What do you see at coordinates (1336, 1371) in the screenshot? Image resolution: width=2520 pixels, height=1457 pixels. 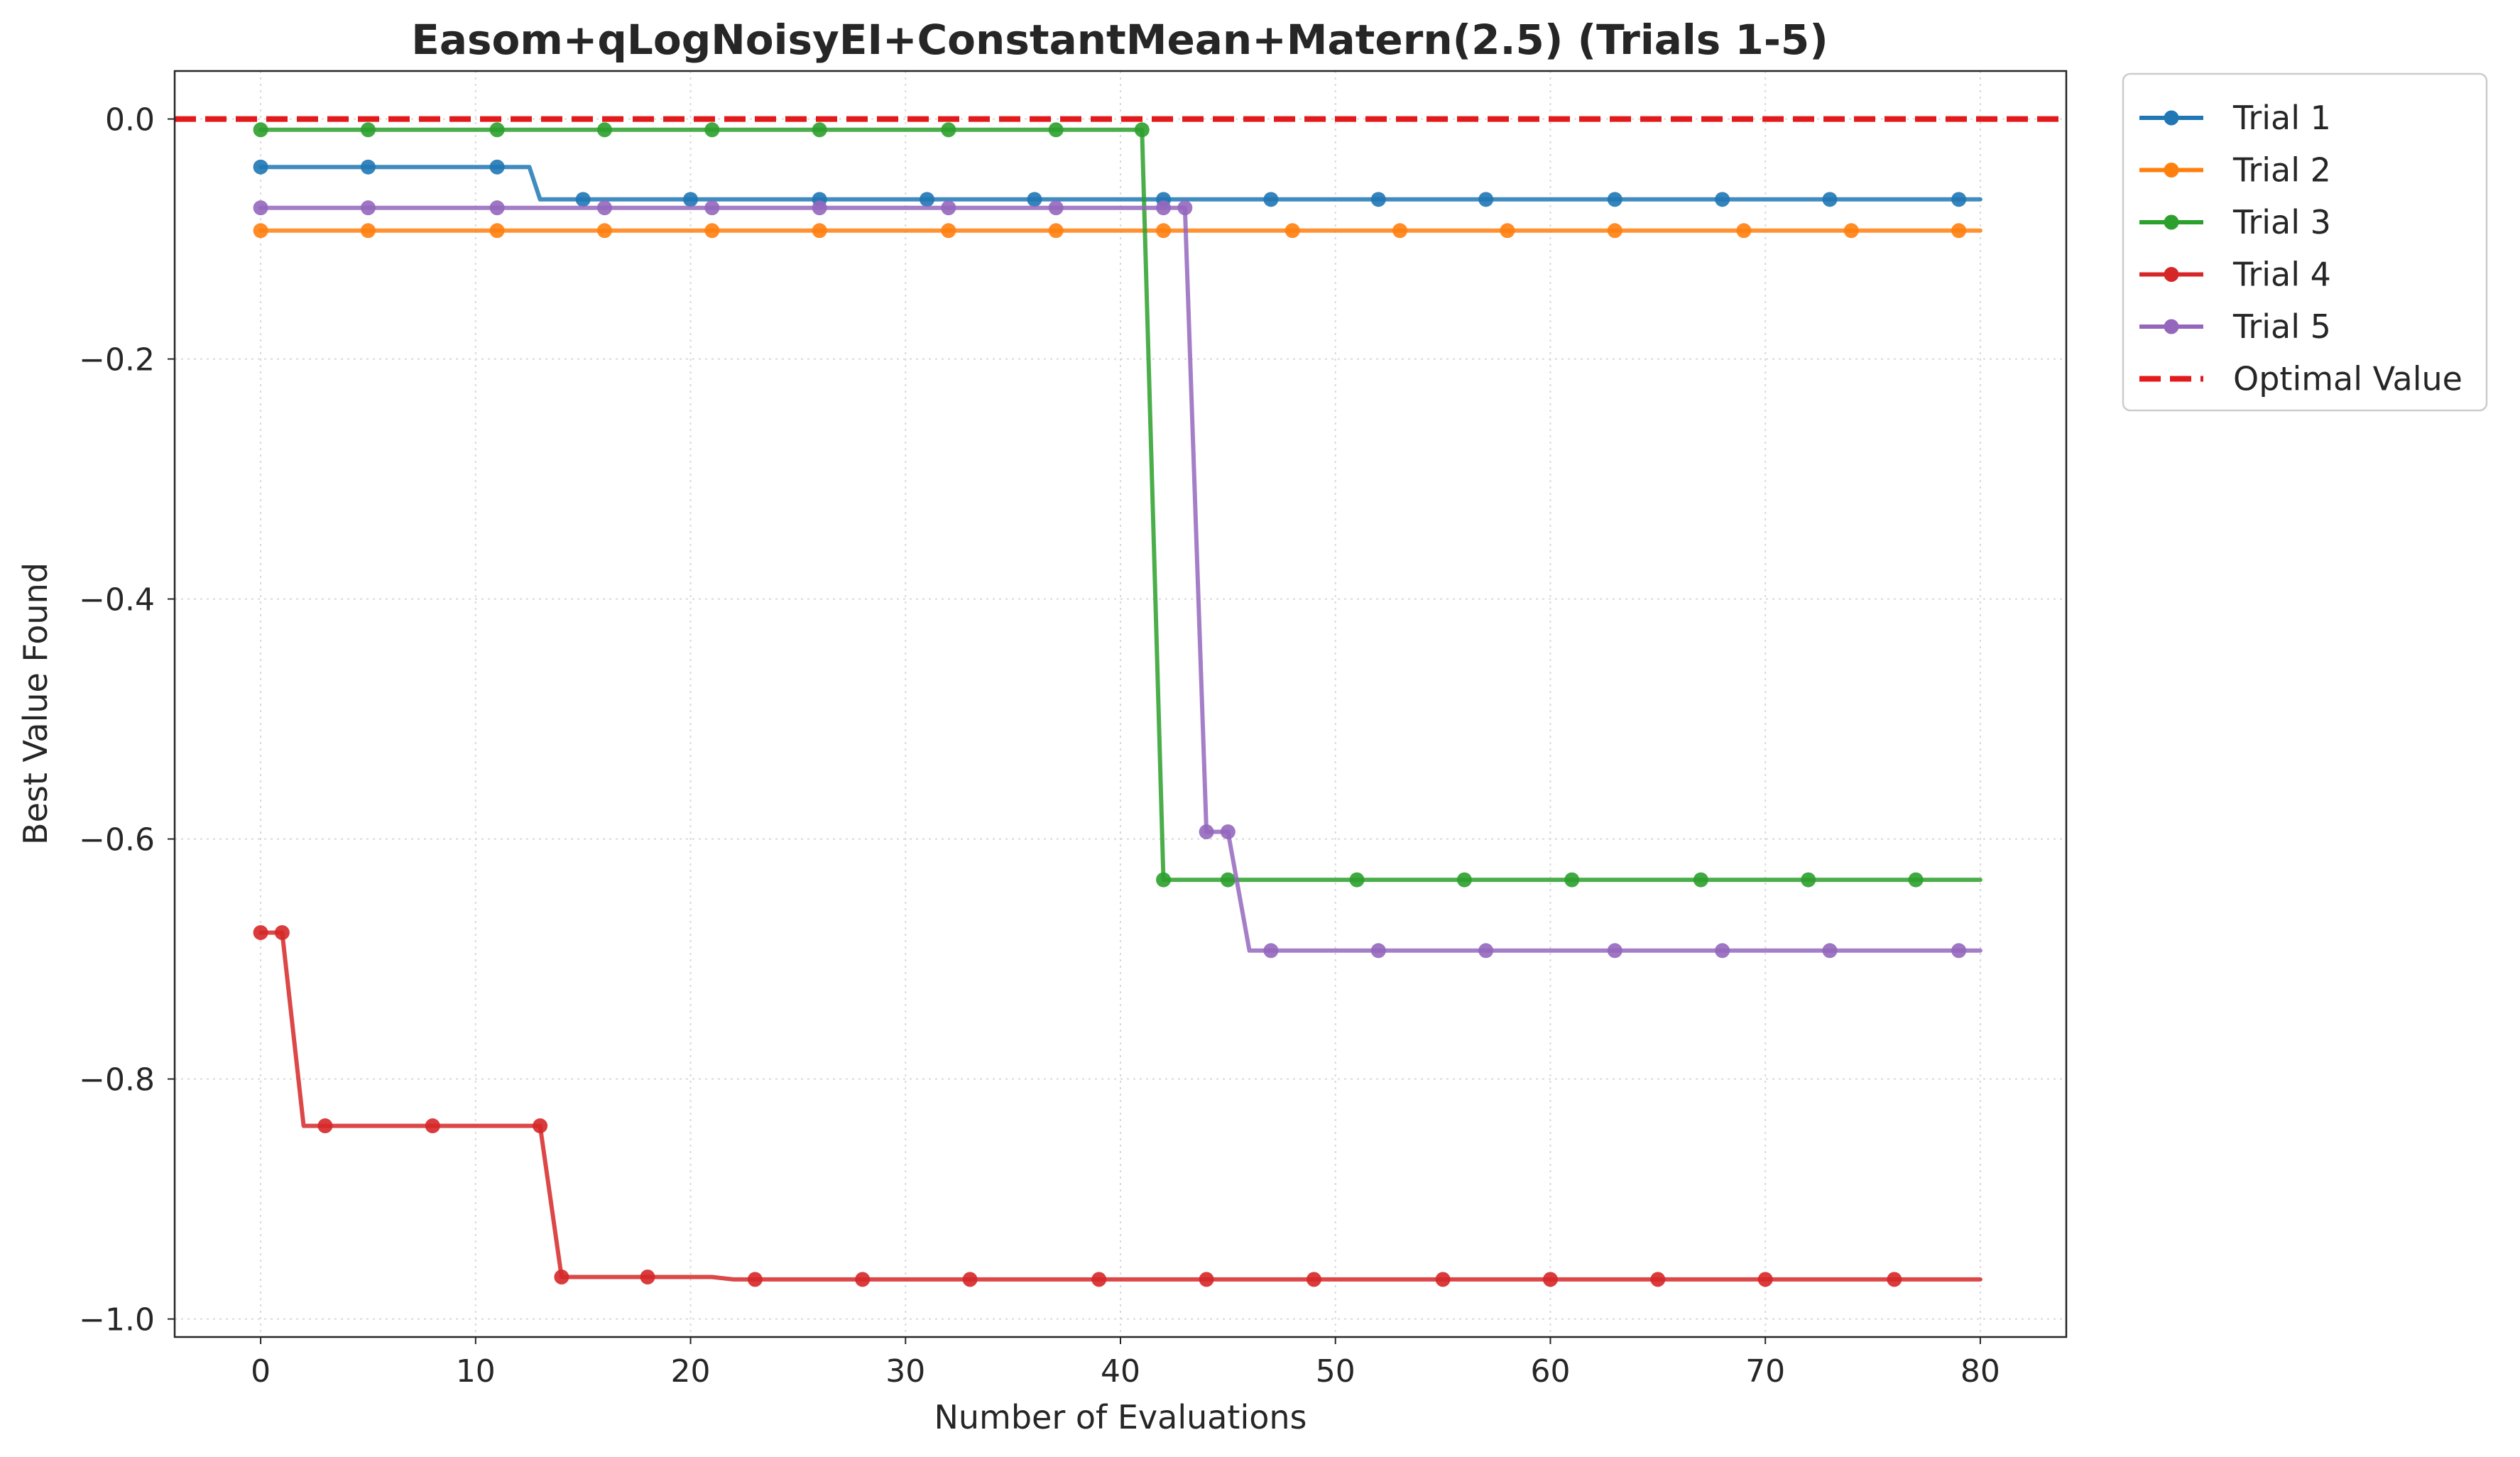 I see `x-tick-label: 50` at bounding box center [1336, 1371].